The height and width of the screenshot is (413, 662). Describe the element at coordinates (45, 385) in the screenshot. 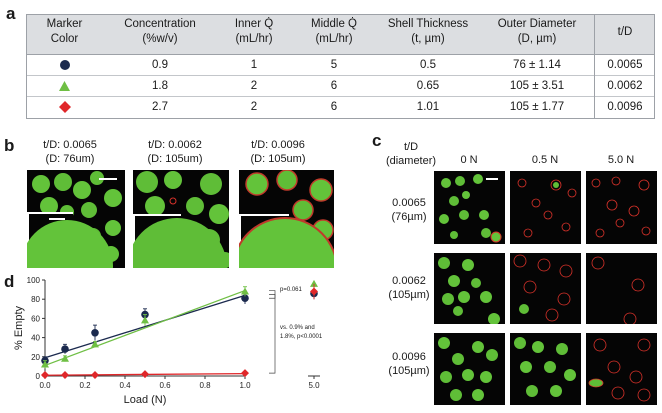

I see `x-tick-label: 0.0` at that location.